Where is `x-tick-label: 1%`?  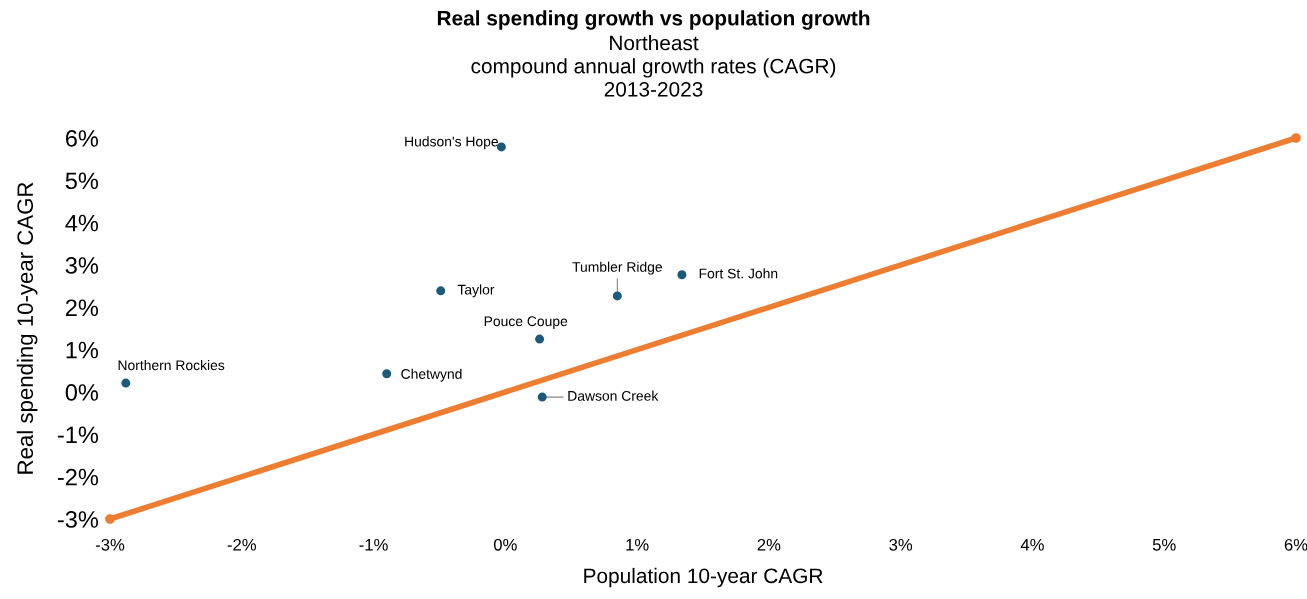
x-tick-label: 1% is located at coordinates (637, 544).